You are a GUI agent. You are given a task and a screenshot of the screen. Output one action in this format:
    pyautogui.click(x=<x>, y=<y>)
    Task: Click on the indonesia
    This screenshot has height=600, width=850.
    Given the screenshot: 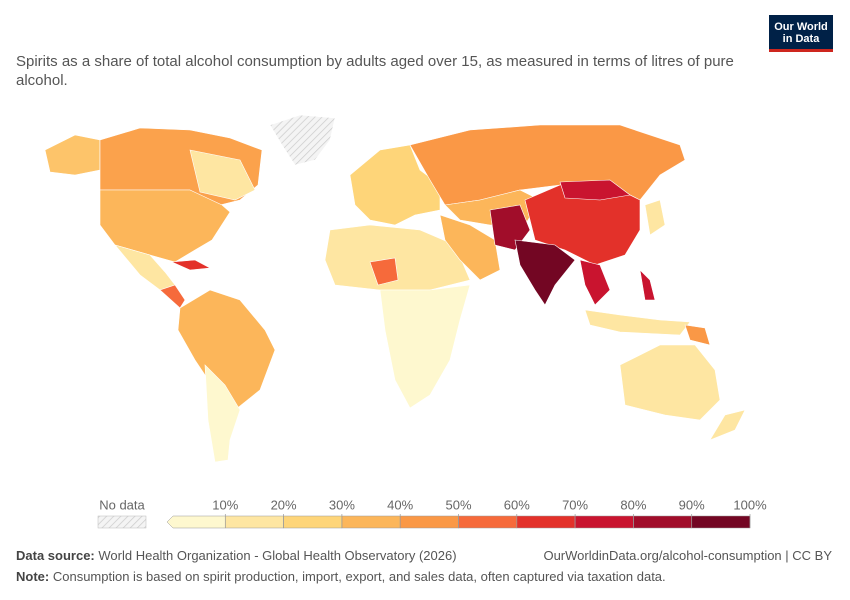 What is the action you would take?
    pyautogui.click(x=637, y=322)
    